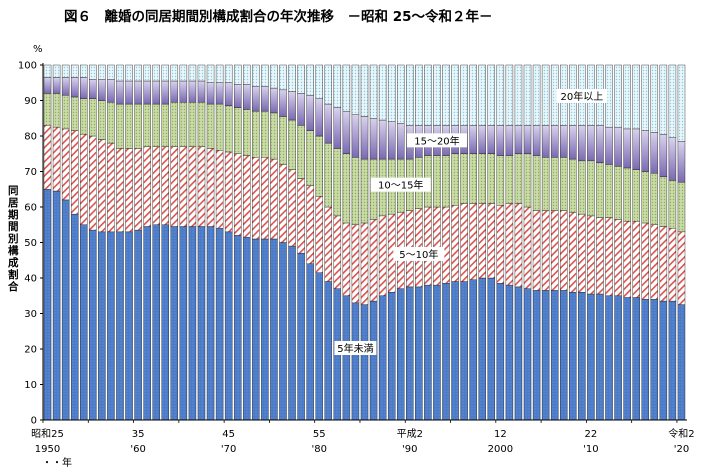  I want to click on y-tick-label: 60, so click(30, 208).